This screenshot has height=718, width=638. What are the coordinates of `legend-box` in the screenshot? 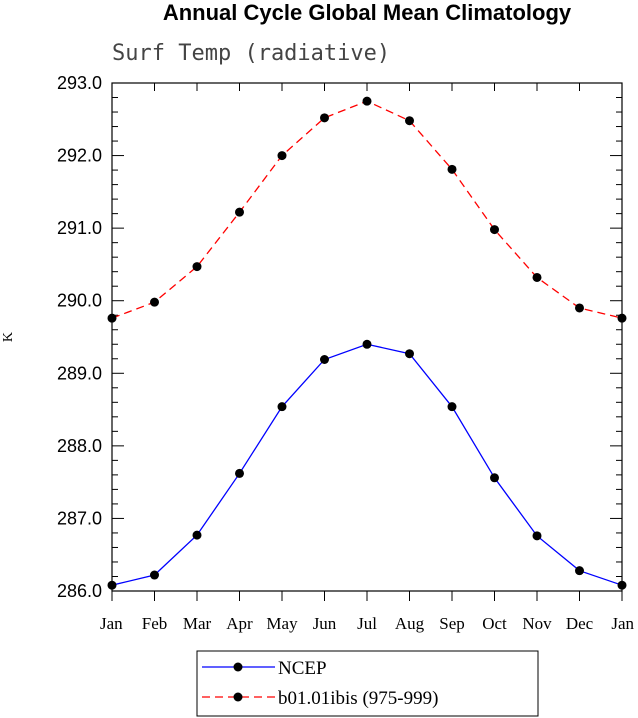 It's located at (367, 683).